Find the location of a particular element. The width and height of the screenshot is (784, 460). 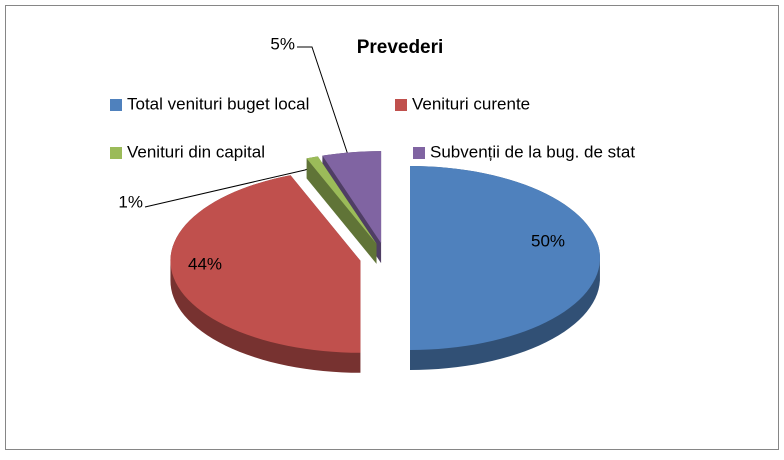

data-label: 1% is located at coordinates (130, 201).